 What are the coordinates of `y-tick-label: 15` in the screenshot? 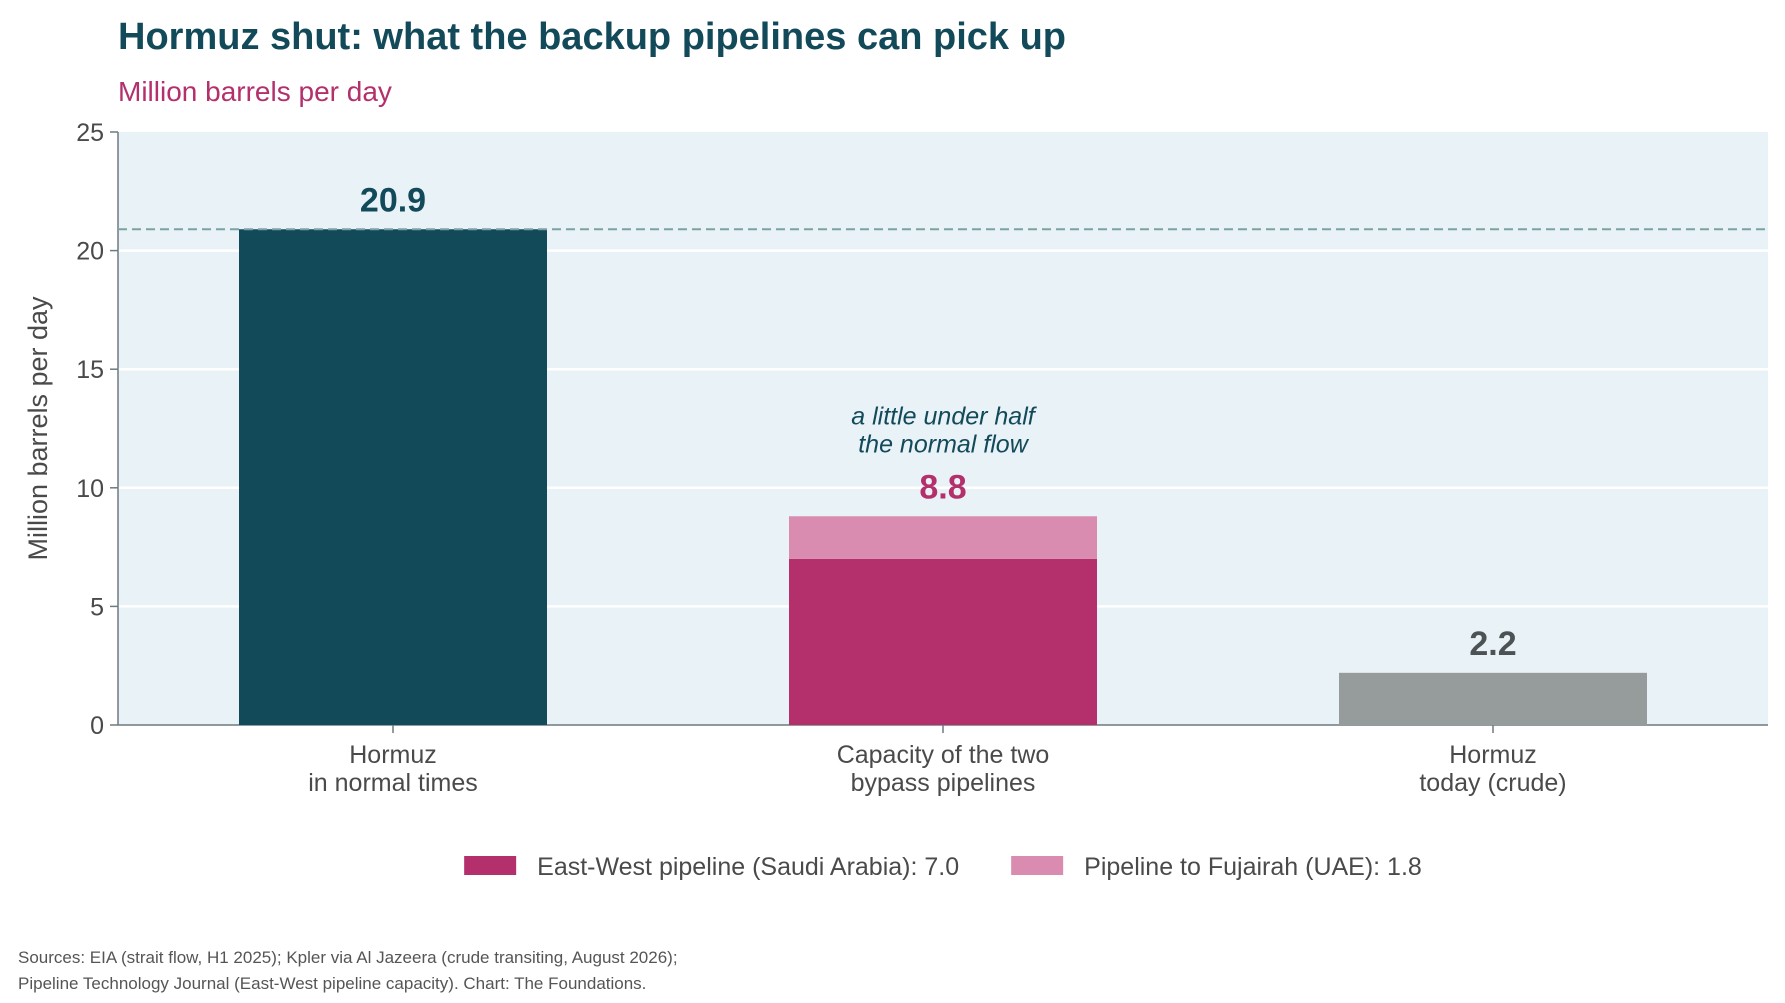 It's located at (90, 370).